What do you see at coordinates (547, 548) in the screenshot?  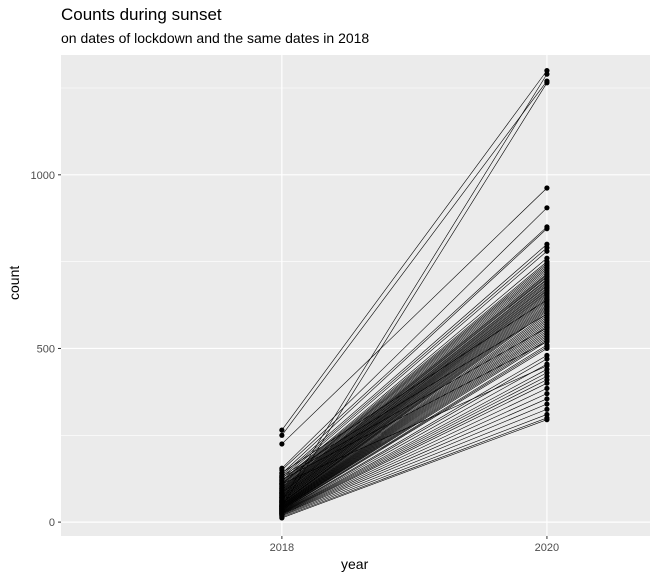 I see `x-tick-label: 2020` at bounding box center [547, 548].